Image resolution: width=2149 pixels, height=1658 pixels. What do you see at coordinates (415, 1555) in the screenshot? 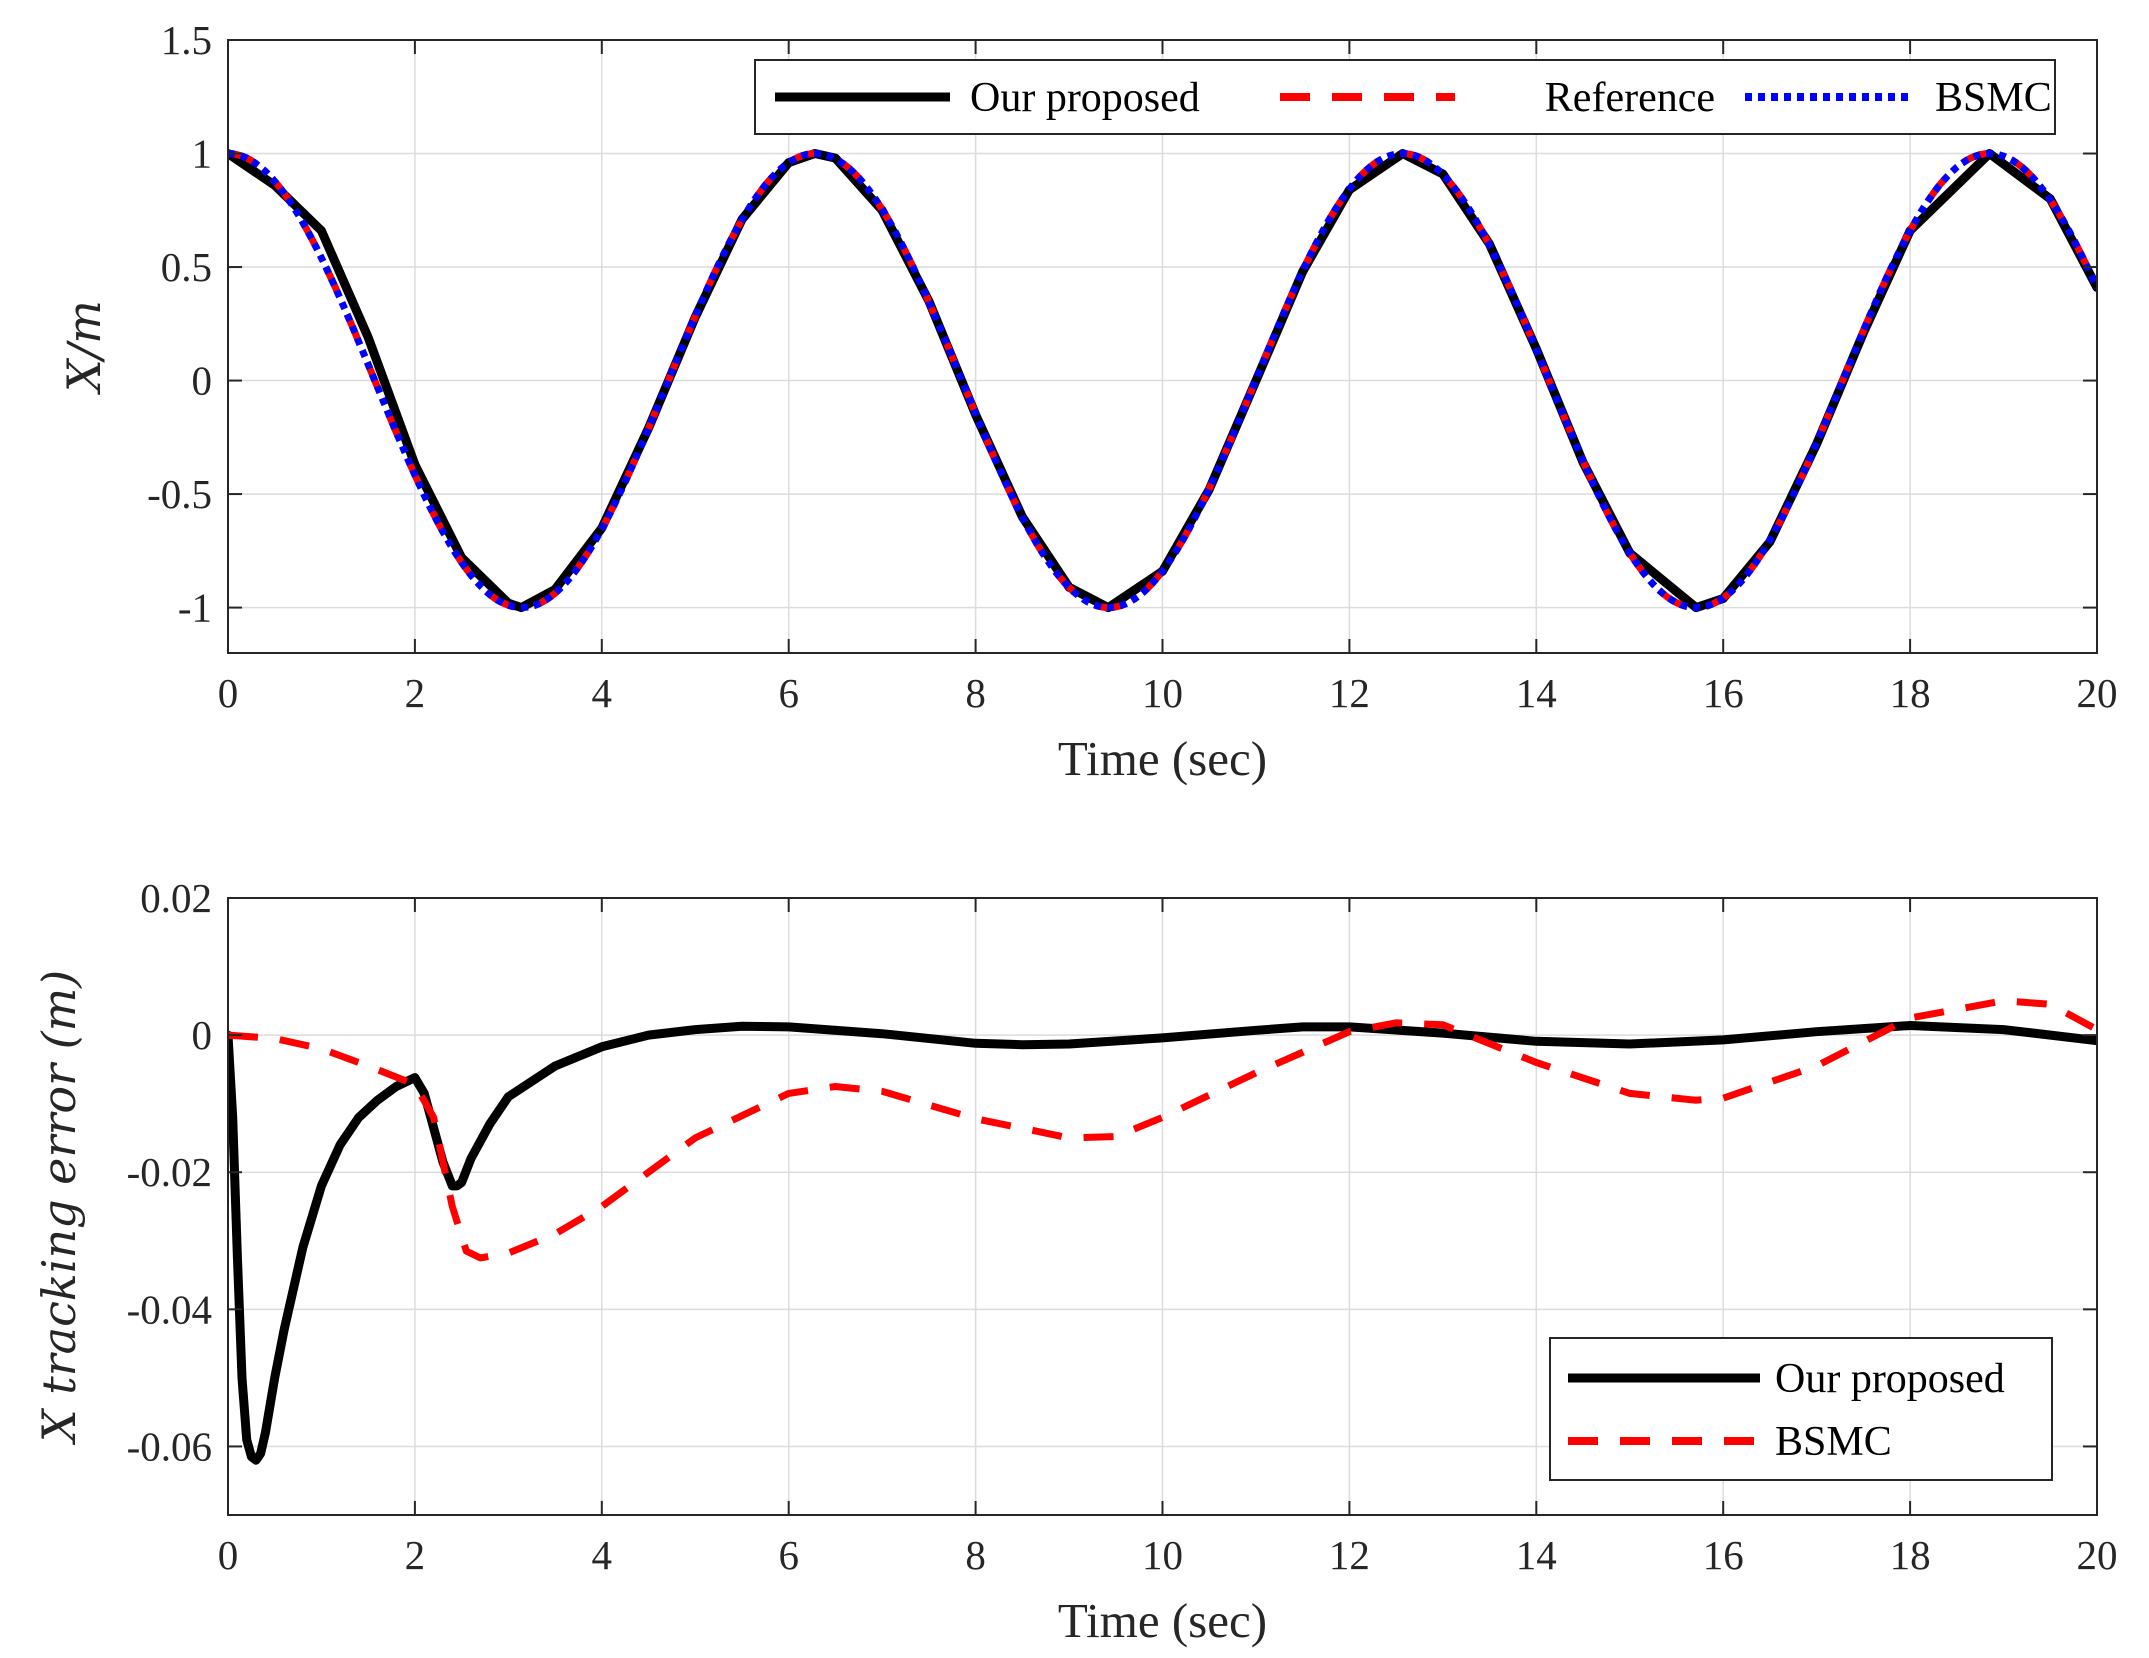
I see `bottom-x-tick-label: 2` at bounding box center [415, 1555].